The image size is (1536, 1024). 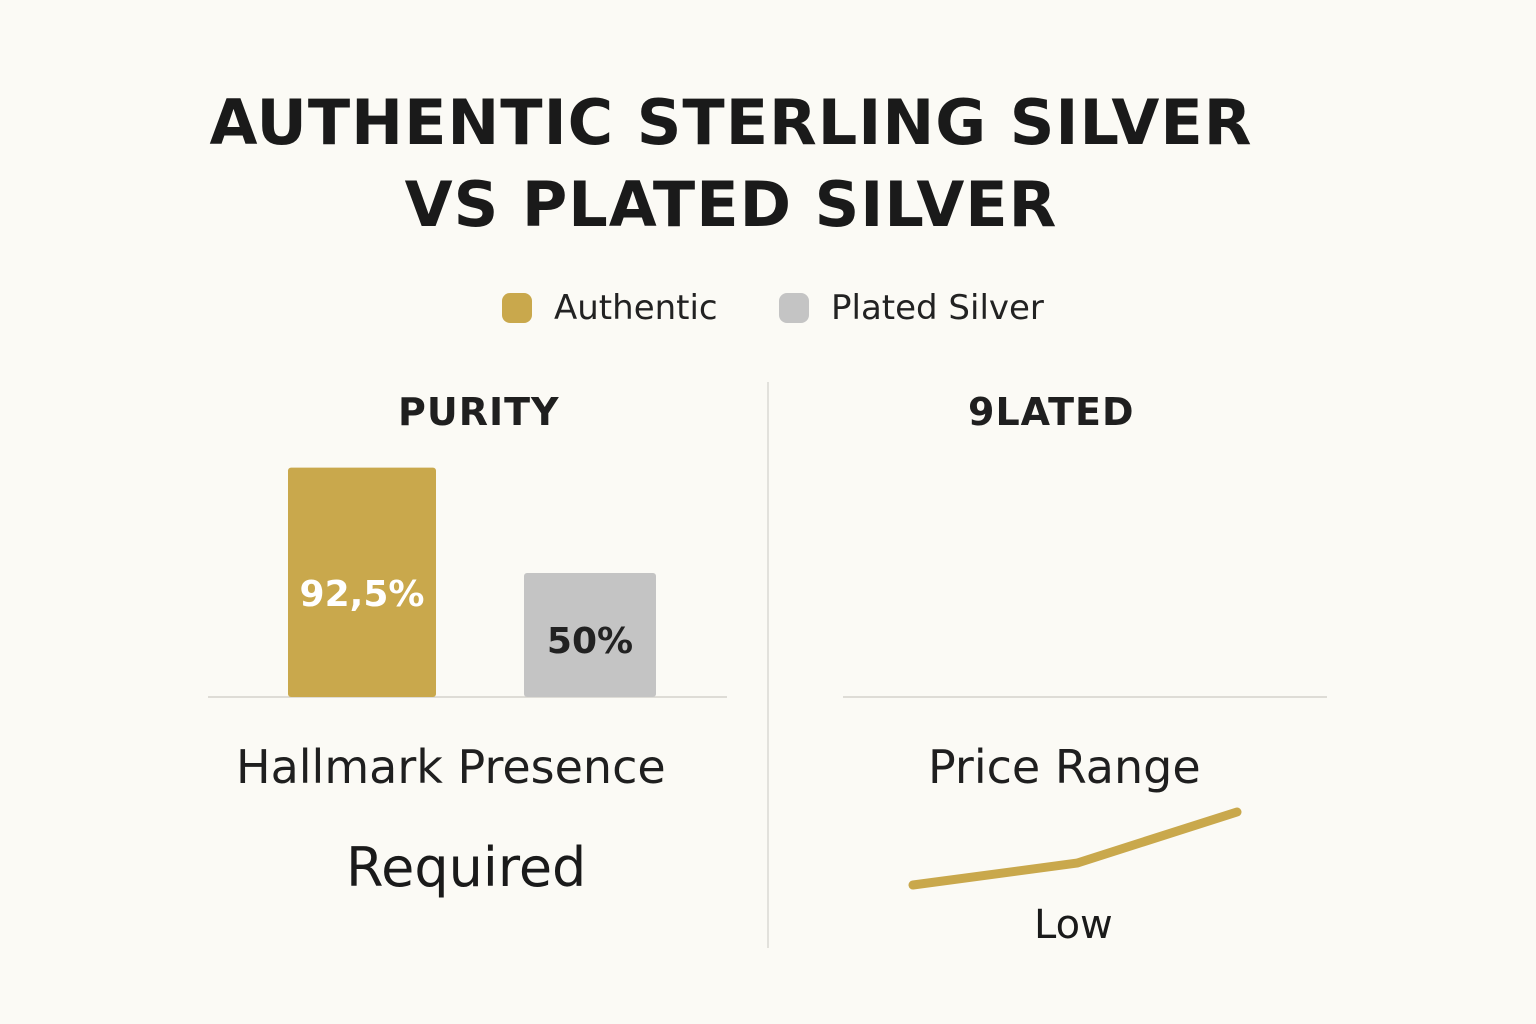 I want to click on hallmark-value: Required, so click(x=466, y=867).